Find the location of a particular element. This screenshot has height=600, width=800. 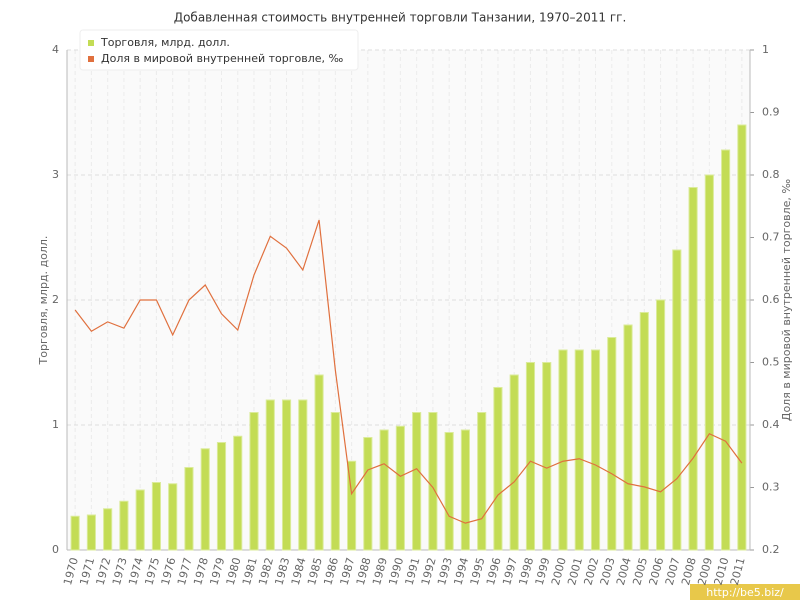

watermark-bg is located at coordinates (745, 592).